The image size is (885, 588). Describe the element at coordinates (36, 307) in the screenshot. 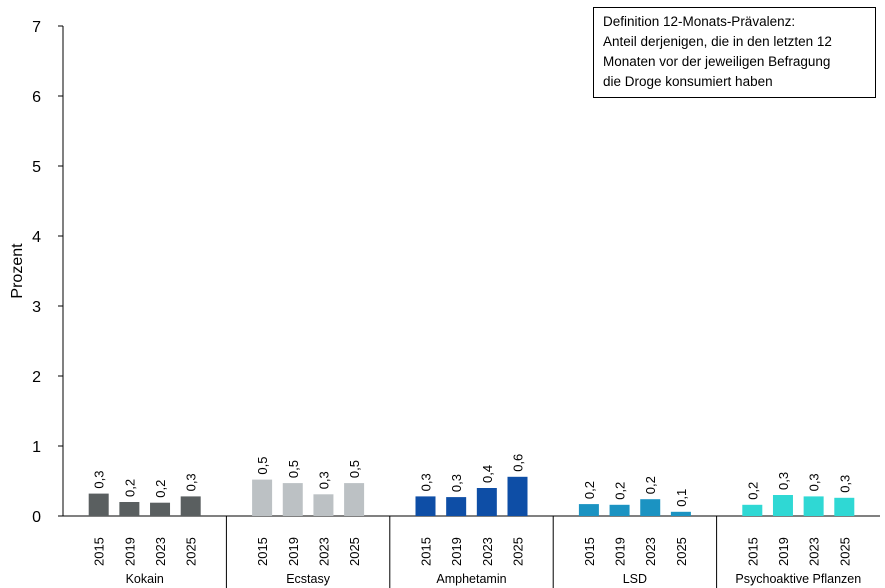

I see `y-tick-label: 3` at that location.